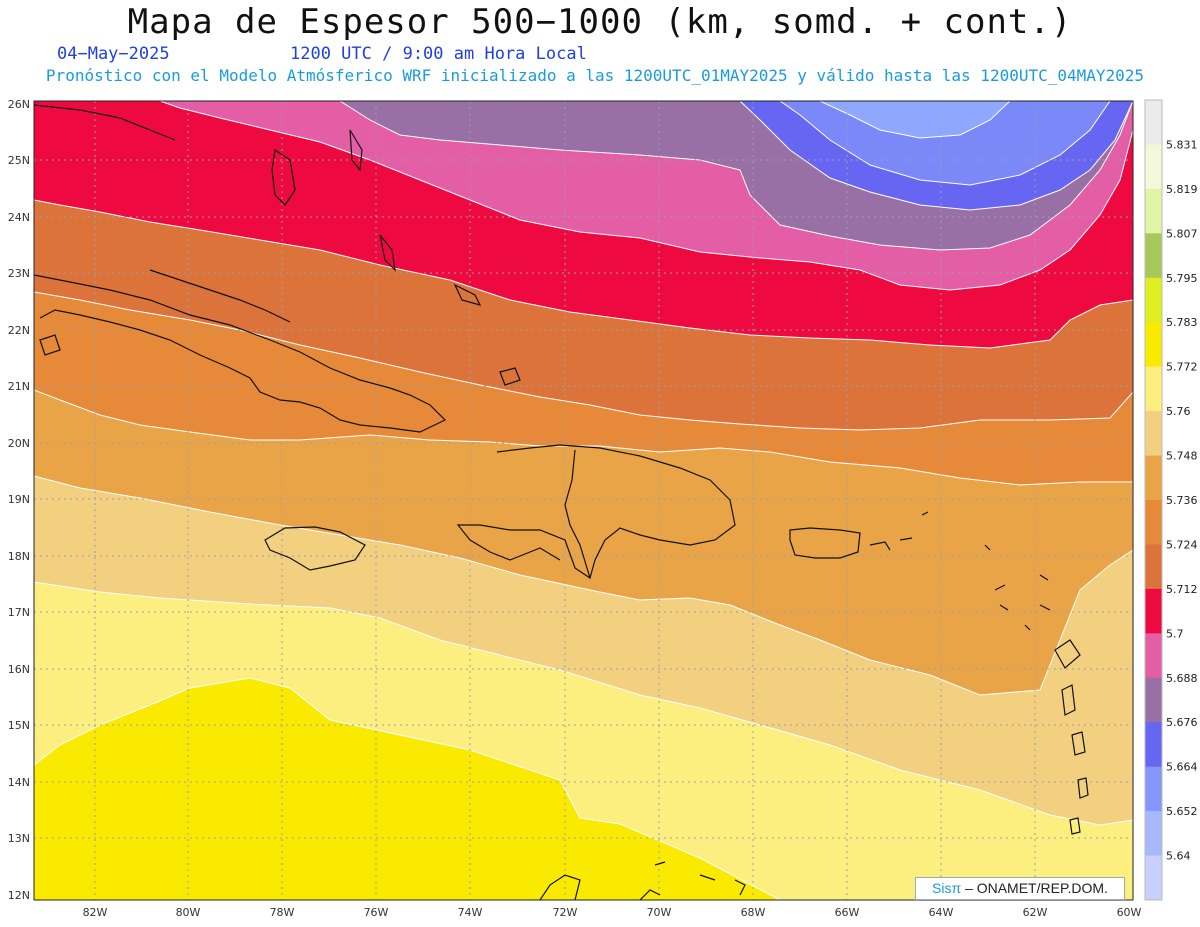  Describe the element at coordinates (1182, 322) in the screenshot. I see `colorbar-label: 5.783` at that location.